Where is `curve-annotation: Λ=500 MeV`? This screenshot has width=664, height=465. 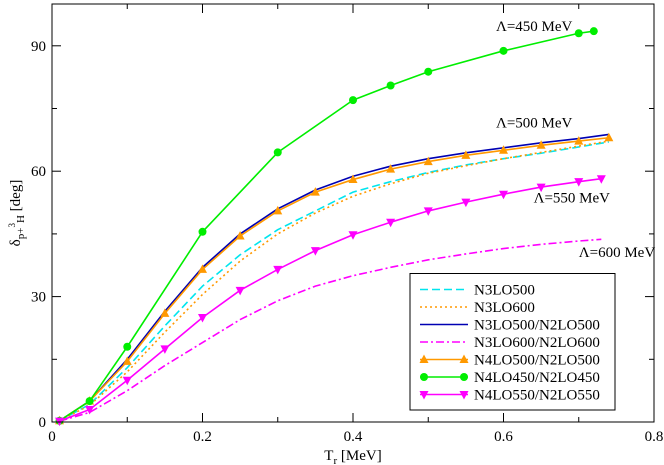 curve-annotation: Λ=500 MeV is located at coordinates (534, 123).